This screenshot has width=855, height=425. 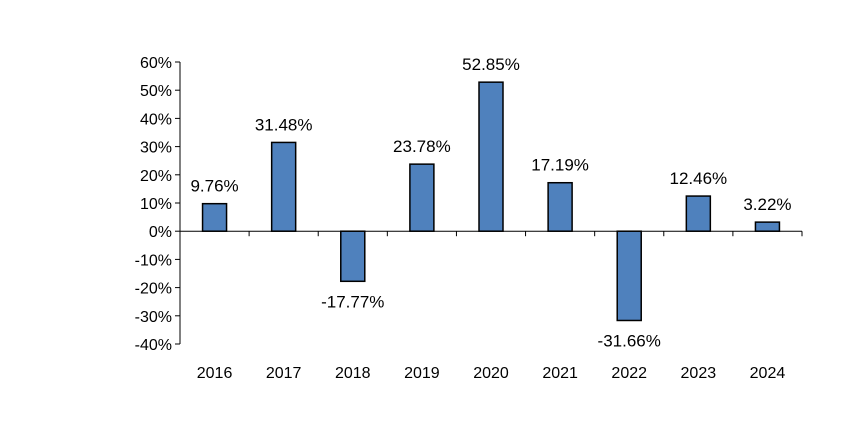 I want to click on y-tick-label: -10%, so click(x=153, y=260).